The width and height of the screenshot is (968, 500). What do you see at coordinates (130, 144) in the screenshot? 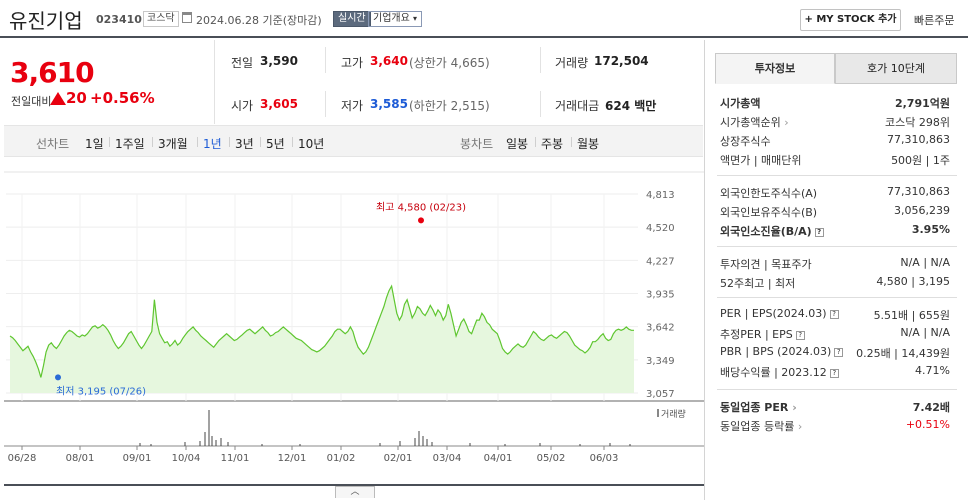
I see `range-tab-1: 1주일` at bounding box center [130, 144].